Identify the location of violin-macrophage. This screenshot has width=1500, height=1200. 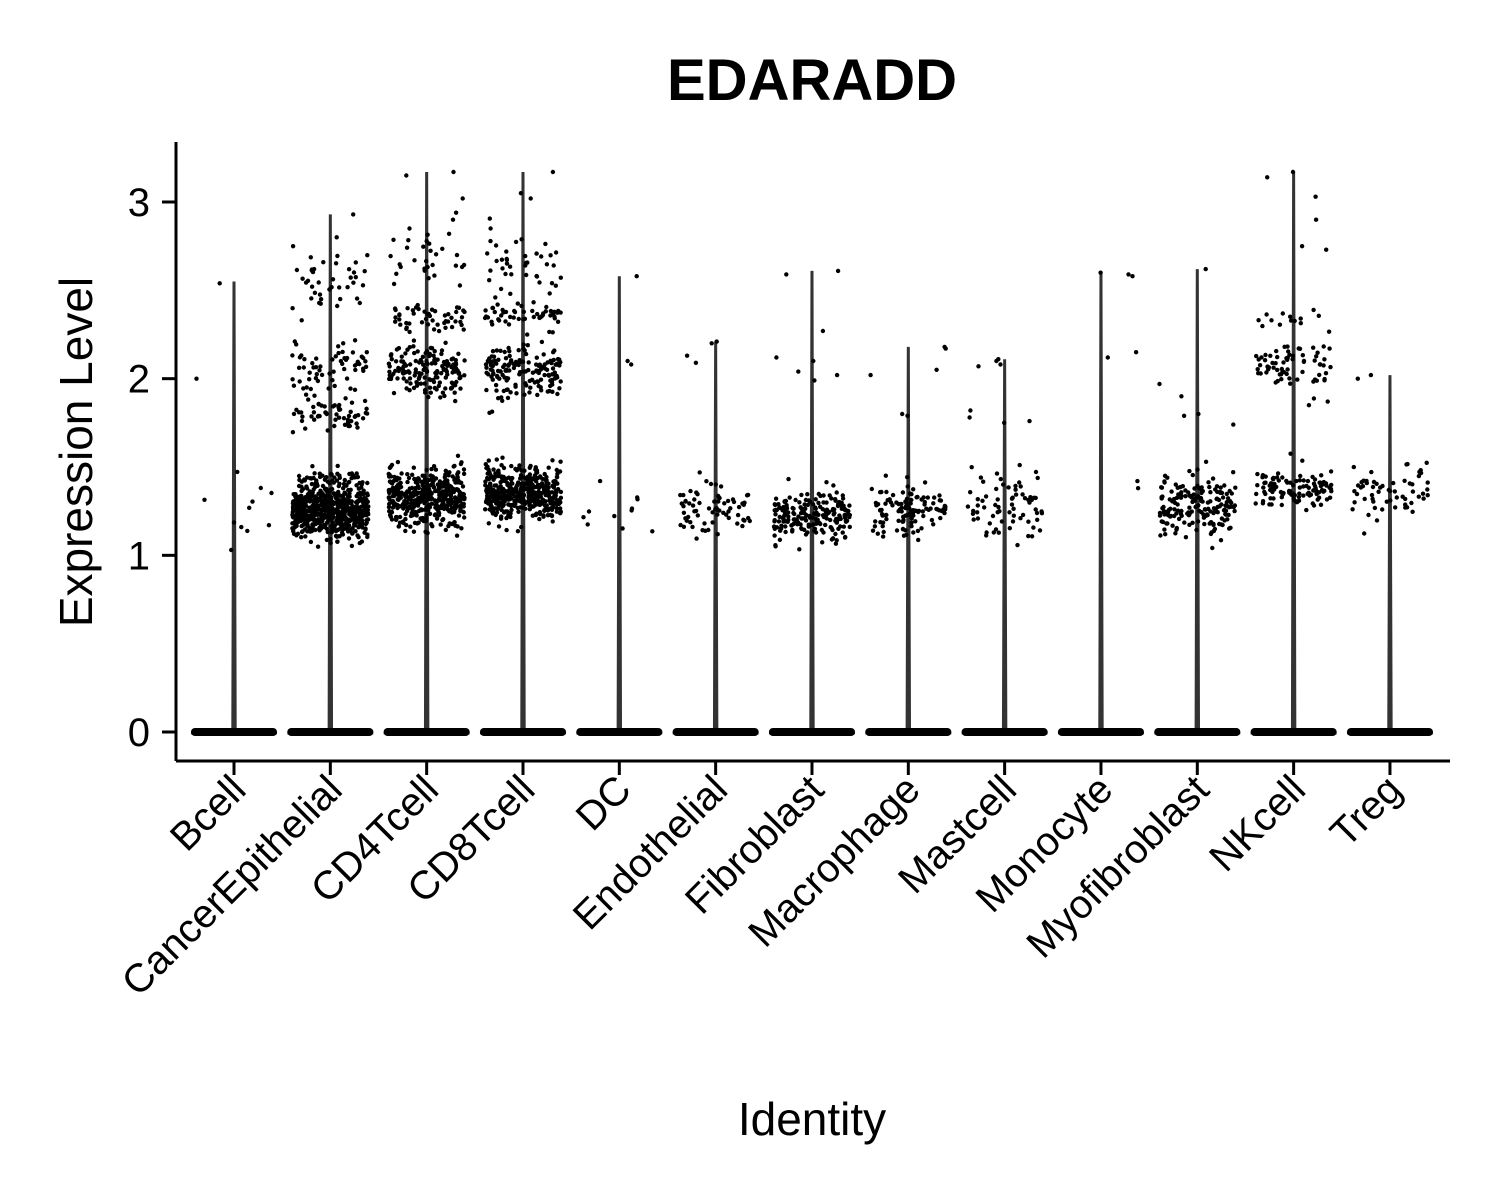
(908, 540).